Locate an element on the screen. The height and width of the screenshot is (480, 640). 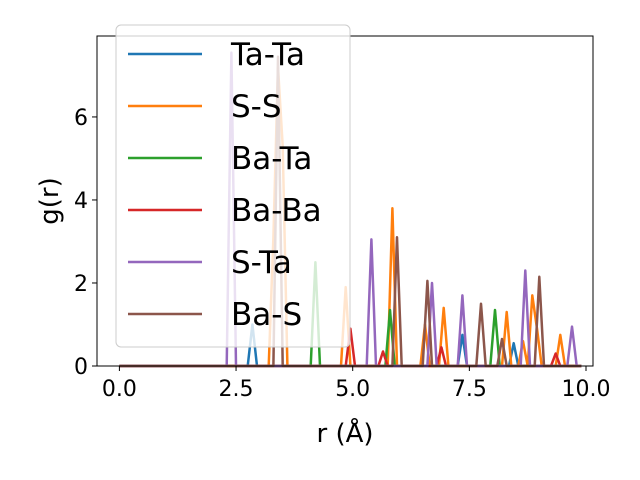
y-axis: 0 2 4 6 is located at coordinates (85, 243).